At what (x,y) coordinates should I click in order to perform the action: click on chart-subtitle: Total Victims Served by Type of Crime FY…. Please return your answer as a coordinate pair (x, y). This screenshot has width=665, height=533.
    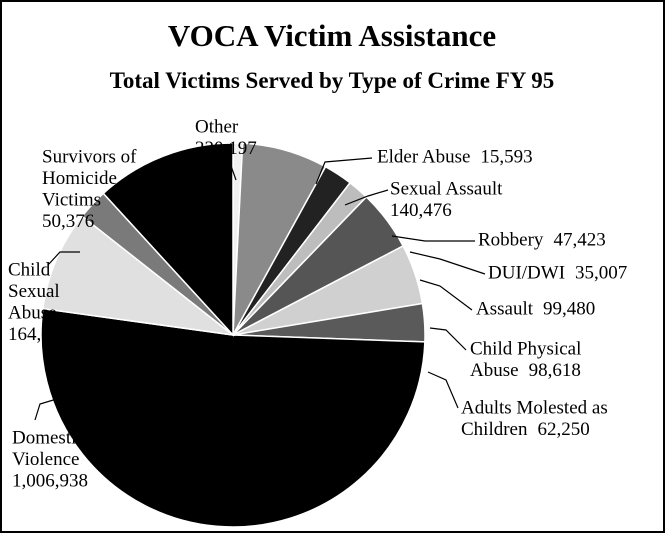
    Looking at the image, I should click on (332, 80).